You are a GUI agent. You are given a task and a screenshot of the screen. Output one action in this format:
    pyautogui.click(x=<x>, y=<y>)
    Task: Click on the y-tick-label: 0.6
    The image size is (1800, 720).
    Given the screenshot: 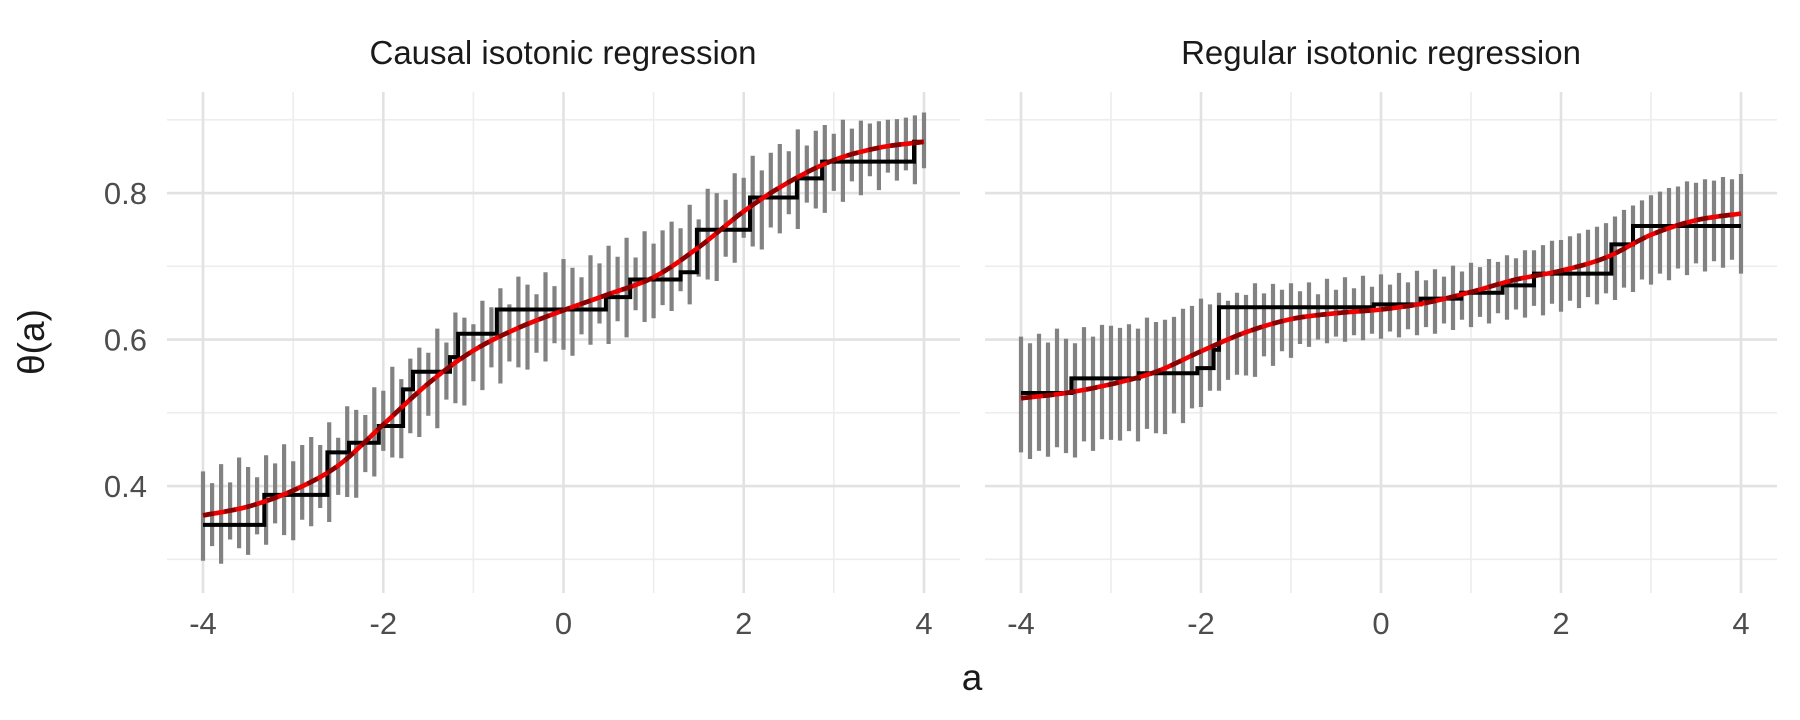 What is the action you would take?
    pyautogui.click(x=125, y=340)
    